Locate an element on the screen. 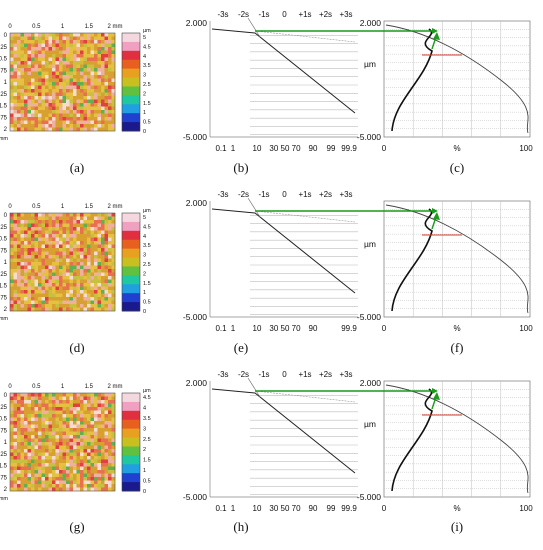  colorbar-tick: 0 is located at coordinates (144, 312).